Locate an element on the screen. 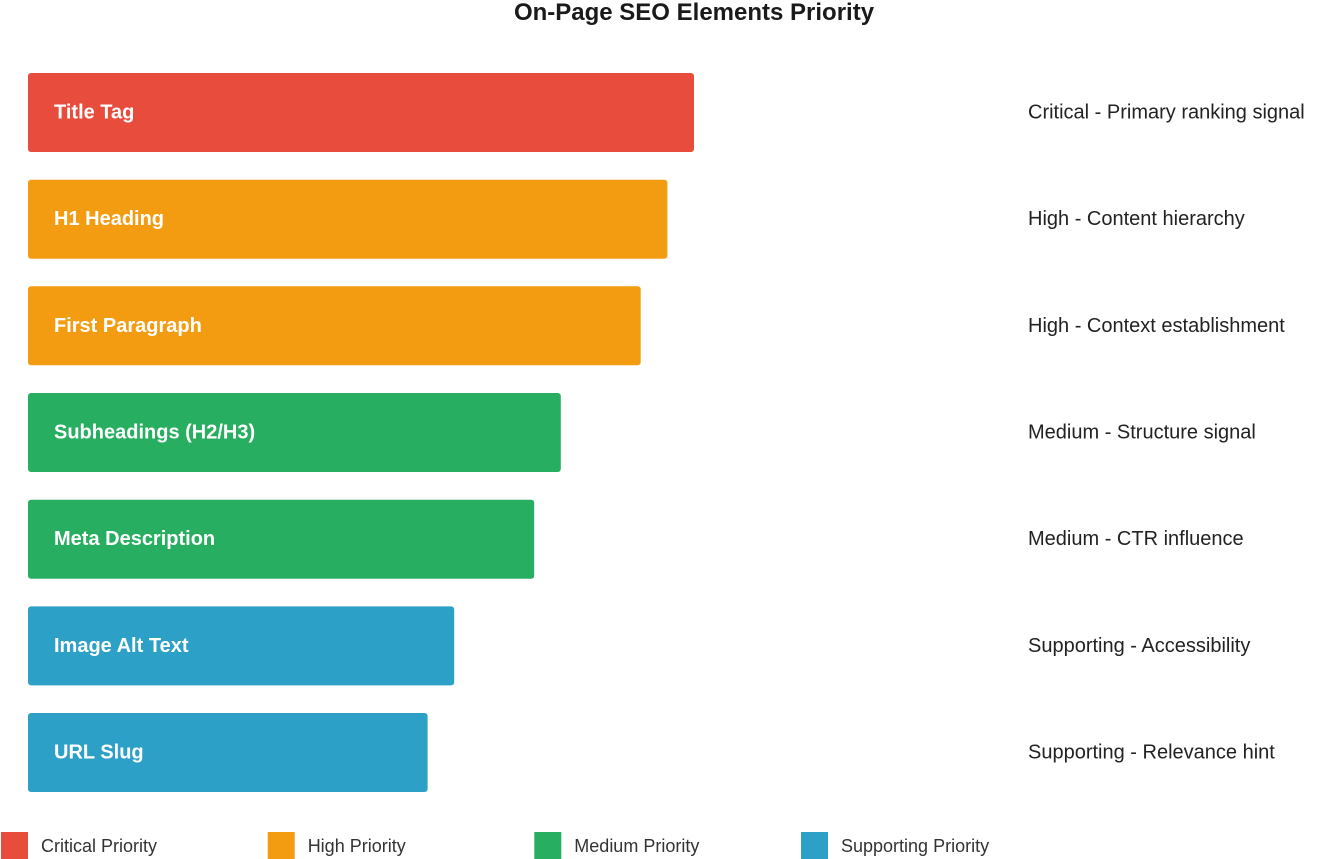 This screenshot has width=1321, height=859. bar-label: Subheadings (H2/H3) is located at coordinates (154, 433).